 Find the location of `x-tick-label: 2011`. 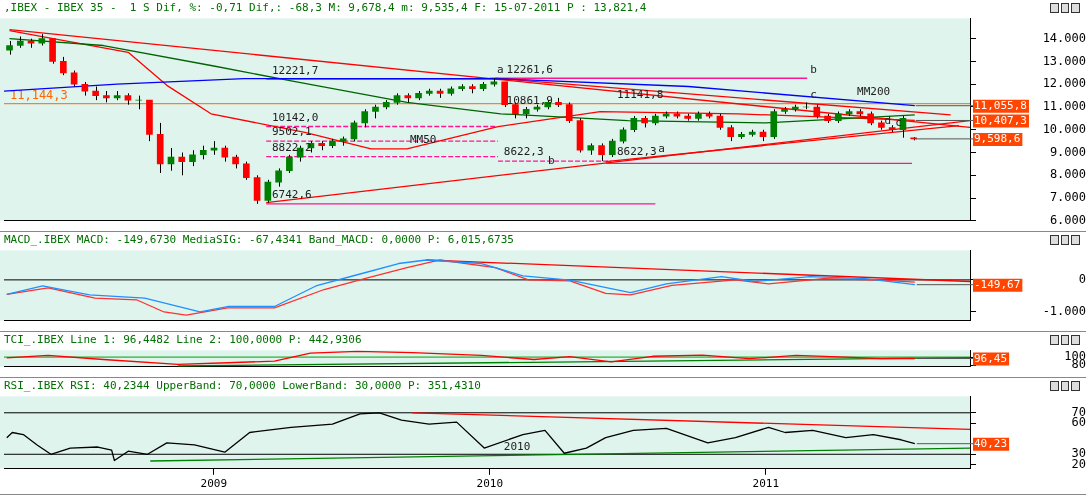

x-tick-label: 2011 is located at coordinates (766, 484).